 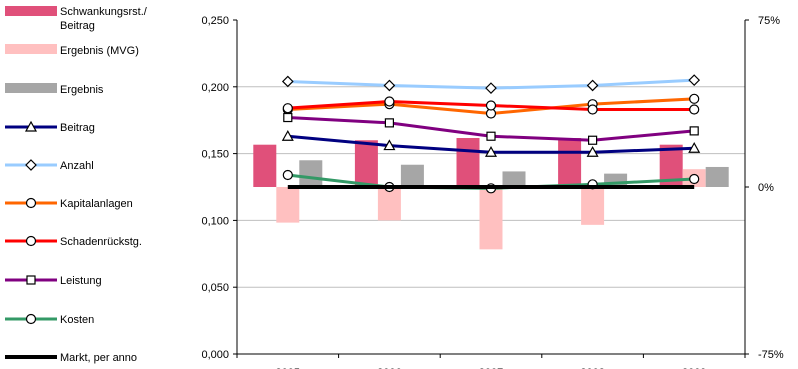 I want to click on y-tick-label: 0,200, so click(x=215, y=88).